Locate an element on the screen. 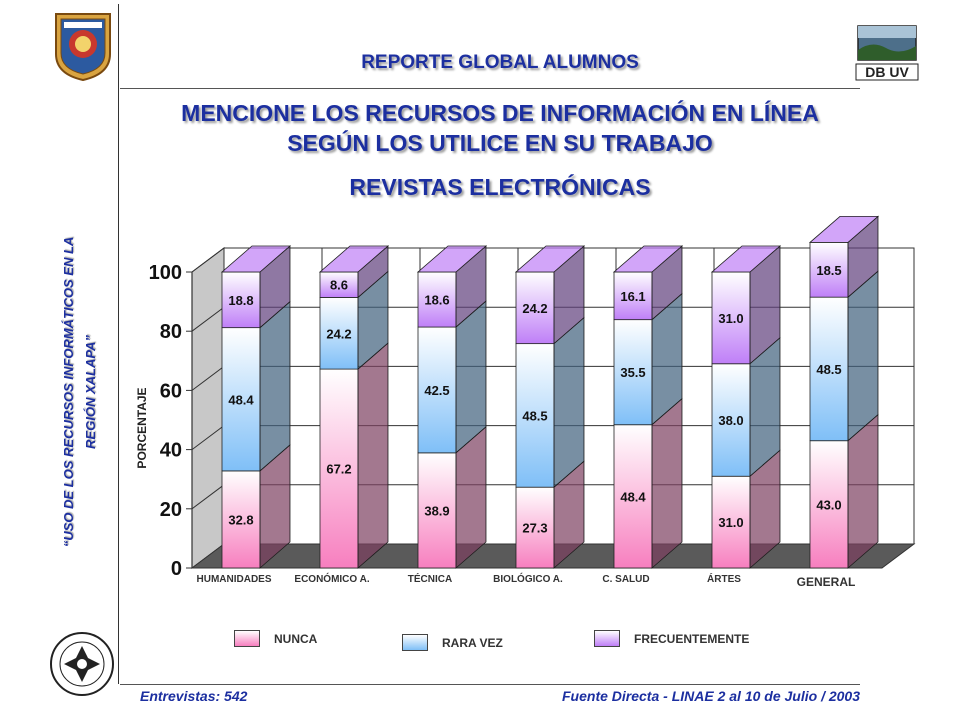 The image size is (960, 720). bar-data-label: 38.0 is located at coordinates (730, 420).